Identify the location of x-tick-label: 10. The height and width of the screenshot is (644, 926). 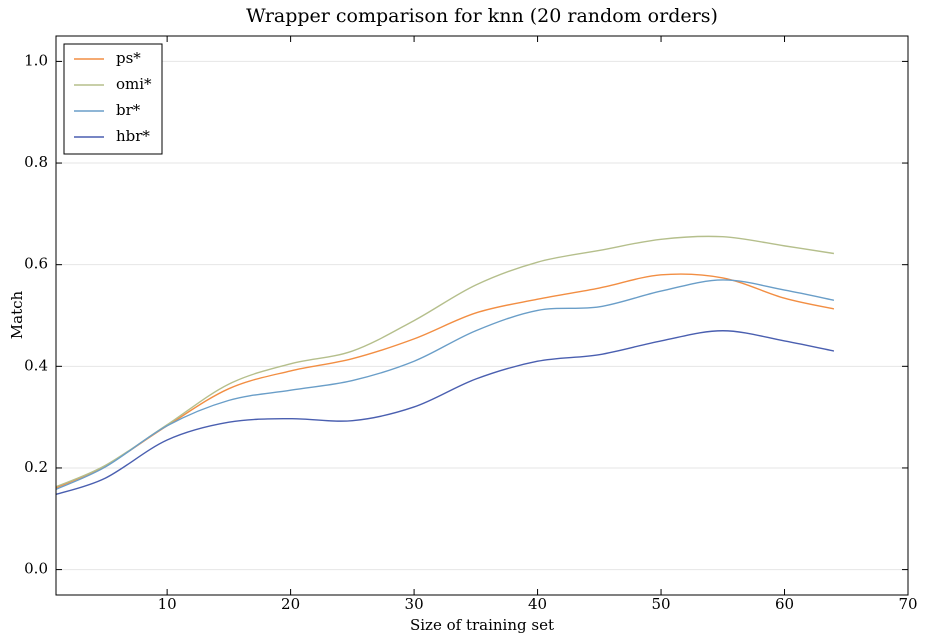
(167, 604).